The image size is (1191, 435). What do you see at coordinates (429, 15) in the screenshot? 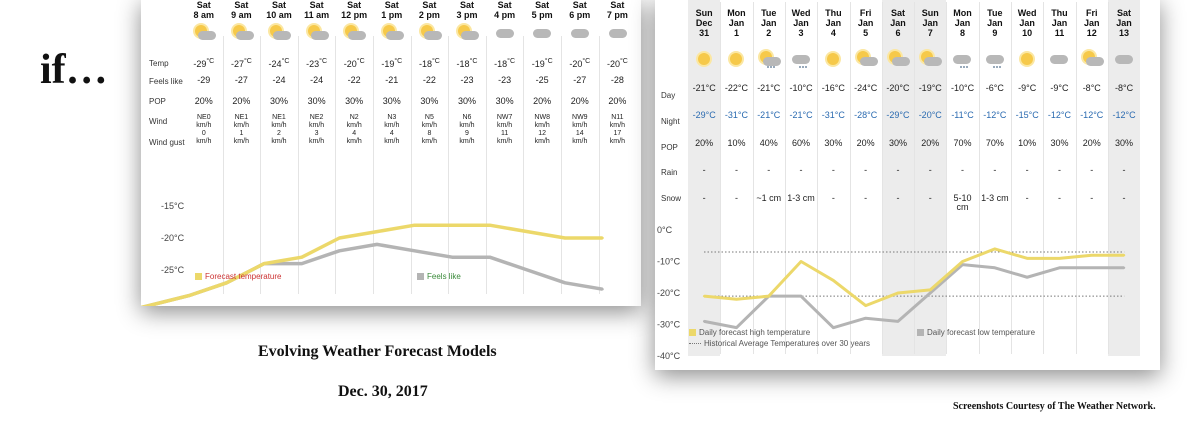
I see `column-time: 2 pm` at bounding box center [429, 15].